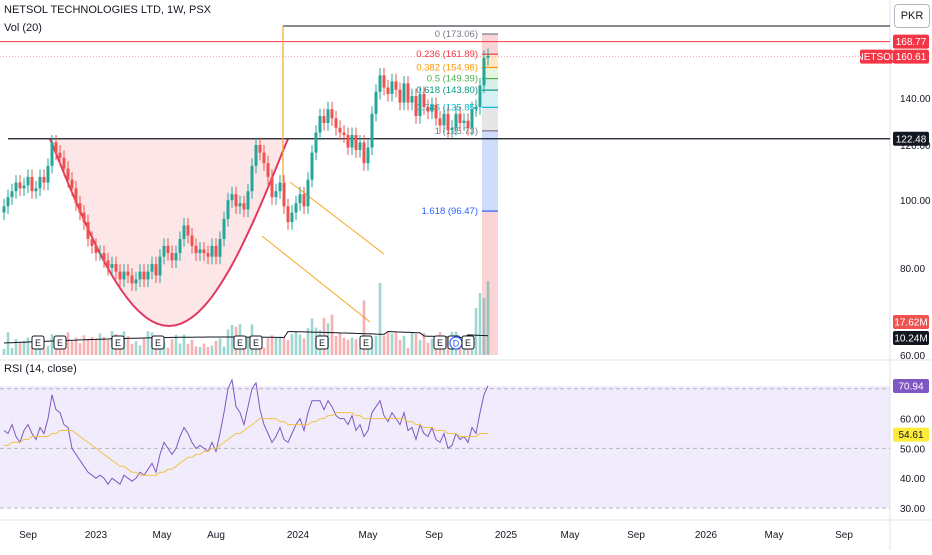  What do you see at coordinates (456, 344) in the screenshot?
I see `dividend-marker: D` at bounding box center [456, 344].